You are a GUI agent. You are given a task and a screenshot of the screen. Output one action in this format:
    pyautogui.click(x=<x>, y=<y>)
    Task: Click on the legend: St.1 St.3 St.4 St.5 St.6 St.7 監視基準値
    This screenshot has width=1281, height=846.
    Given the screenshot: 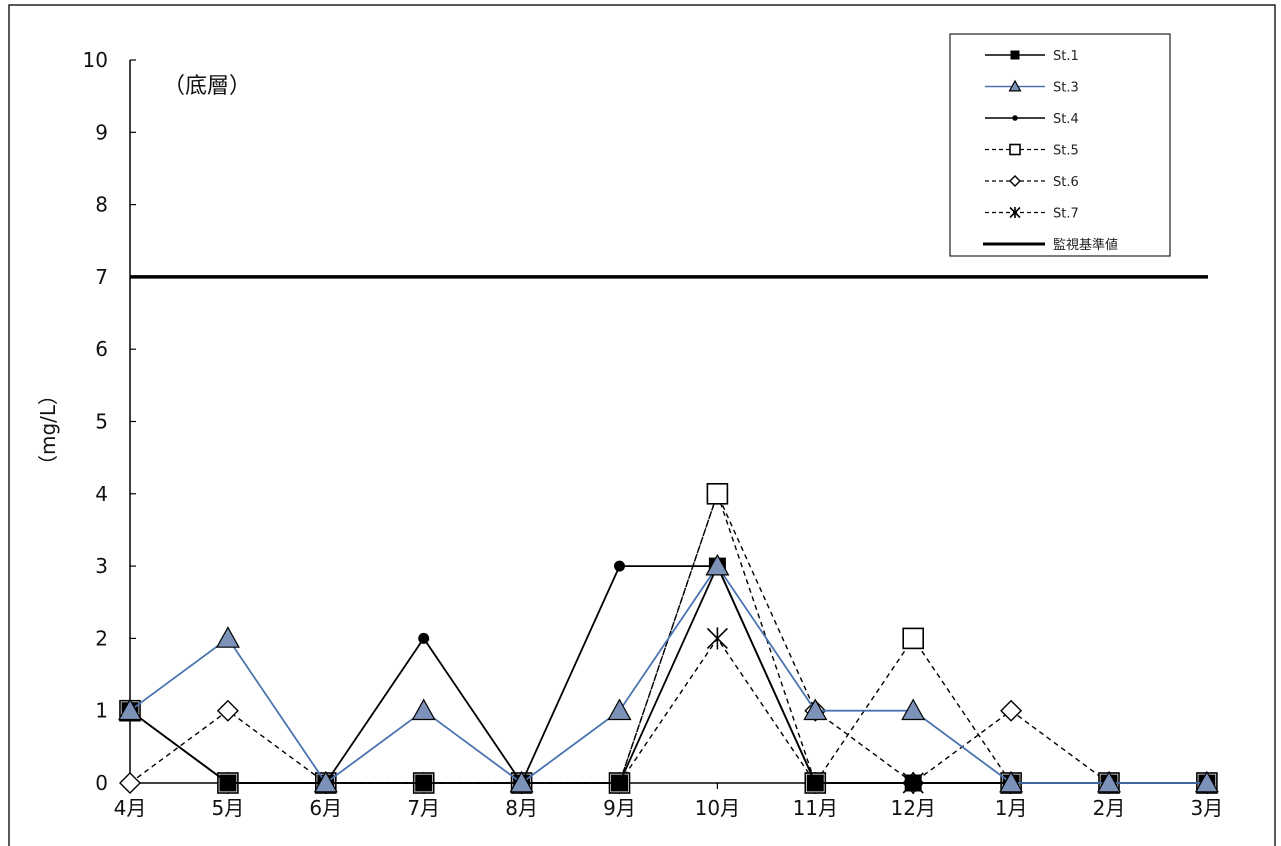 What is the action you would take?
    pyautogui.click(x=1060, y=145)
    